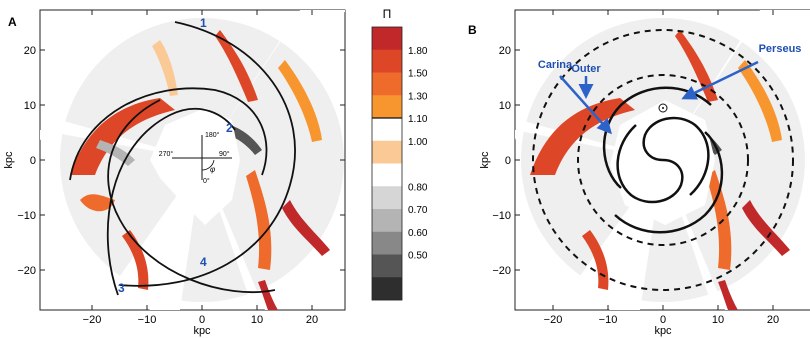 Image resolution: width=810 pixels, height=338 pixels. I want to click on panel-a-center-mask, so click(195, 166).